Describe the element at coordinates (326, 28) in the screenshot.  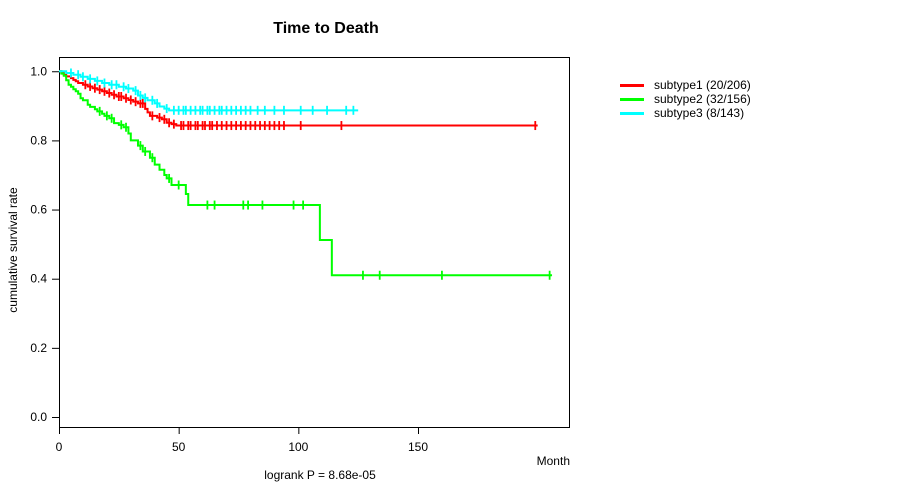
I see `chart-title: Time to Death` at that location.